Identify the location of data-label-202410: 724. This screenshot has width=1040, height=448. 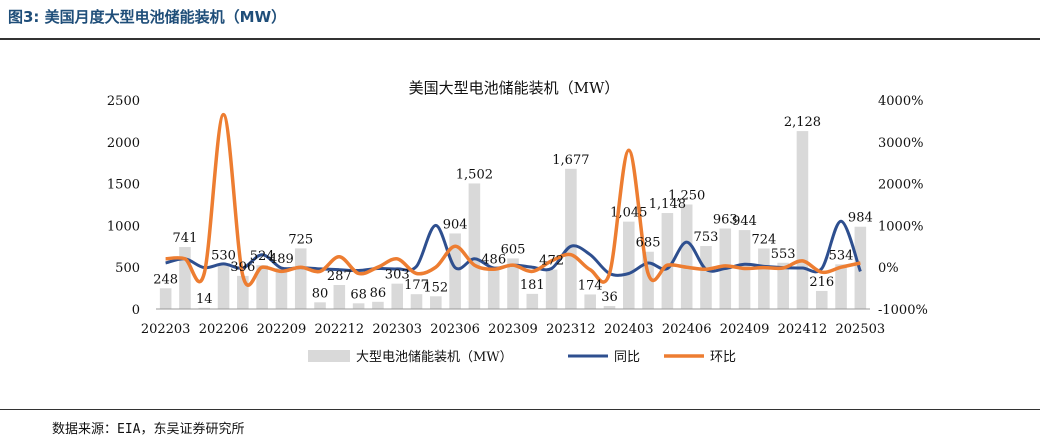
(763, 239).